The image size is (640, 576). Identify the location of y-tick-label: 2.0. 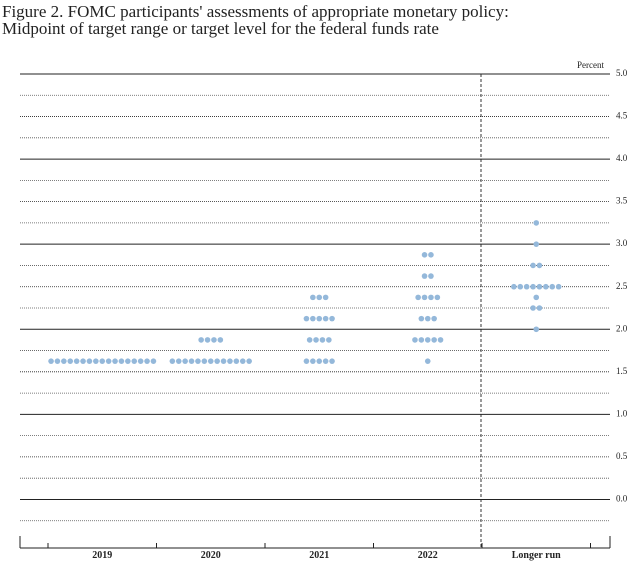
(622, 328).